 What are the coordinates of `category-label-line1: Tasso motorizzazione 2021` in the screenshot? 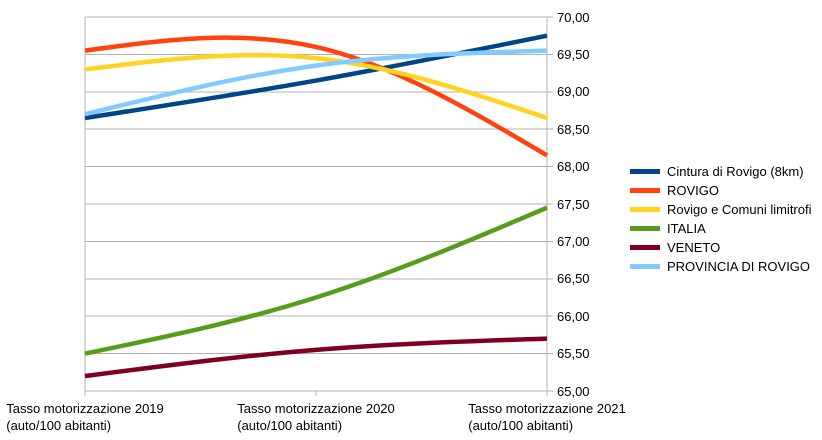 It's located at (547, 408).